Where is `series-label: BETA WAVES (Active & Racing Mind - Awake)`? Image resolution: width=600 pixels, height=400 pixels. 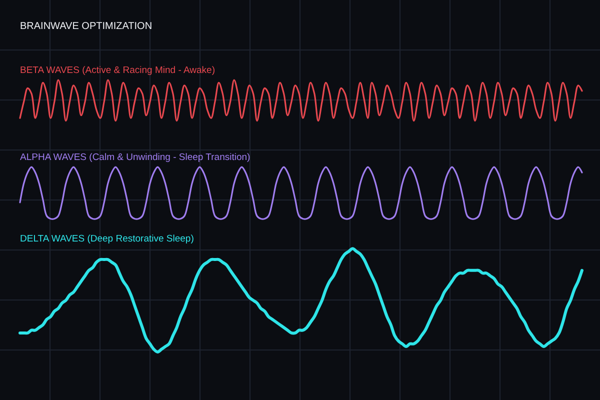
series-label: BETA WAVES (Active & Racing Mind - Awake) is located at coordinates (117, 70).